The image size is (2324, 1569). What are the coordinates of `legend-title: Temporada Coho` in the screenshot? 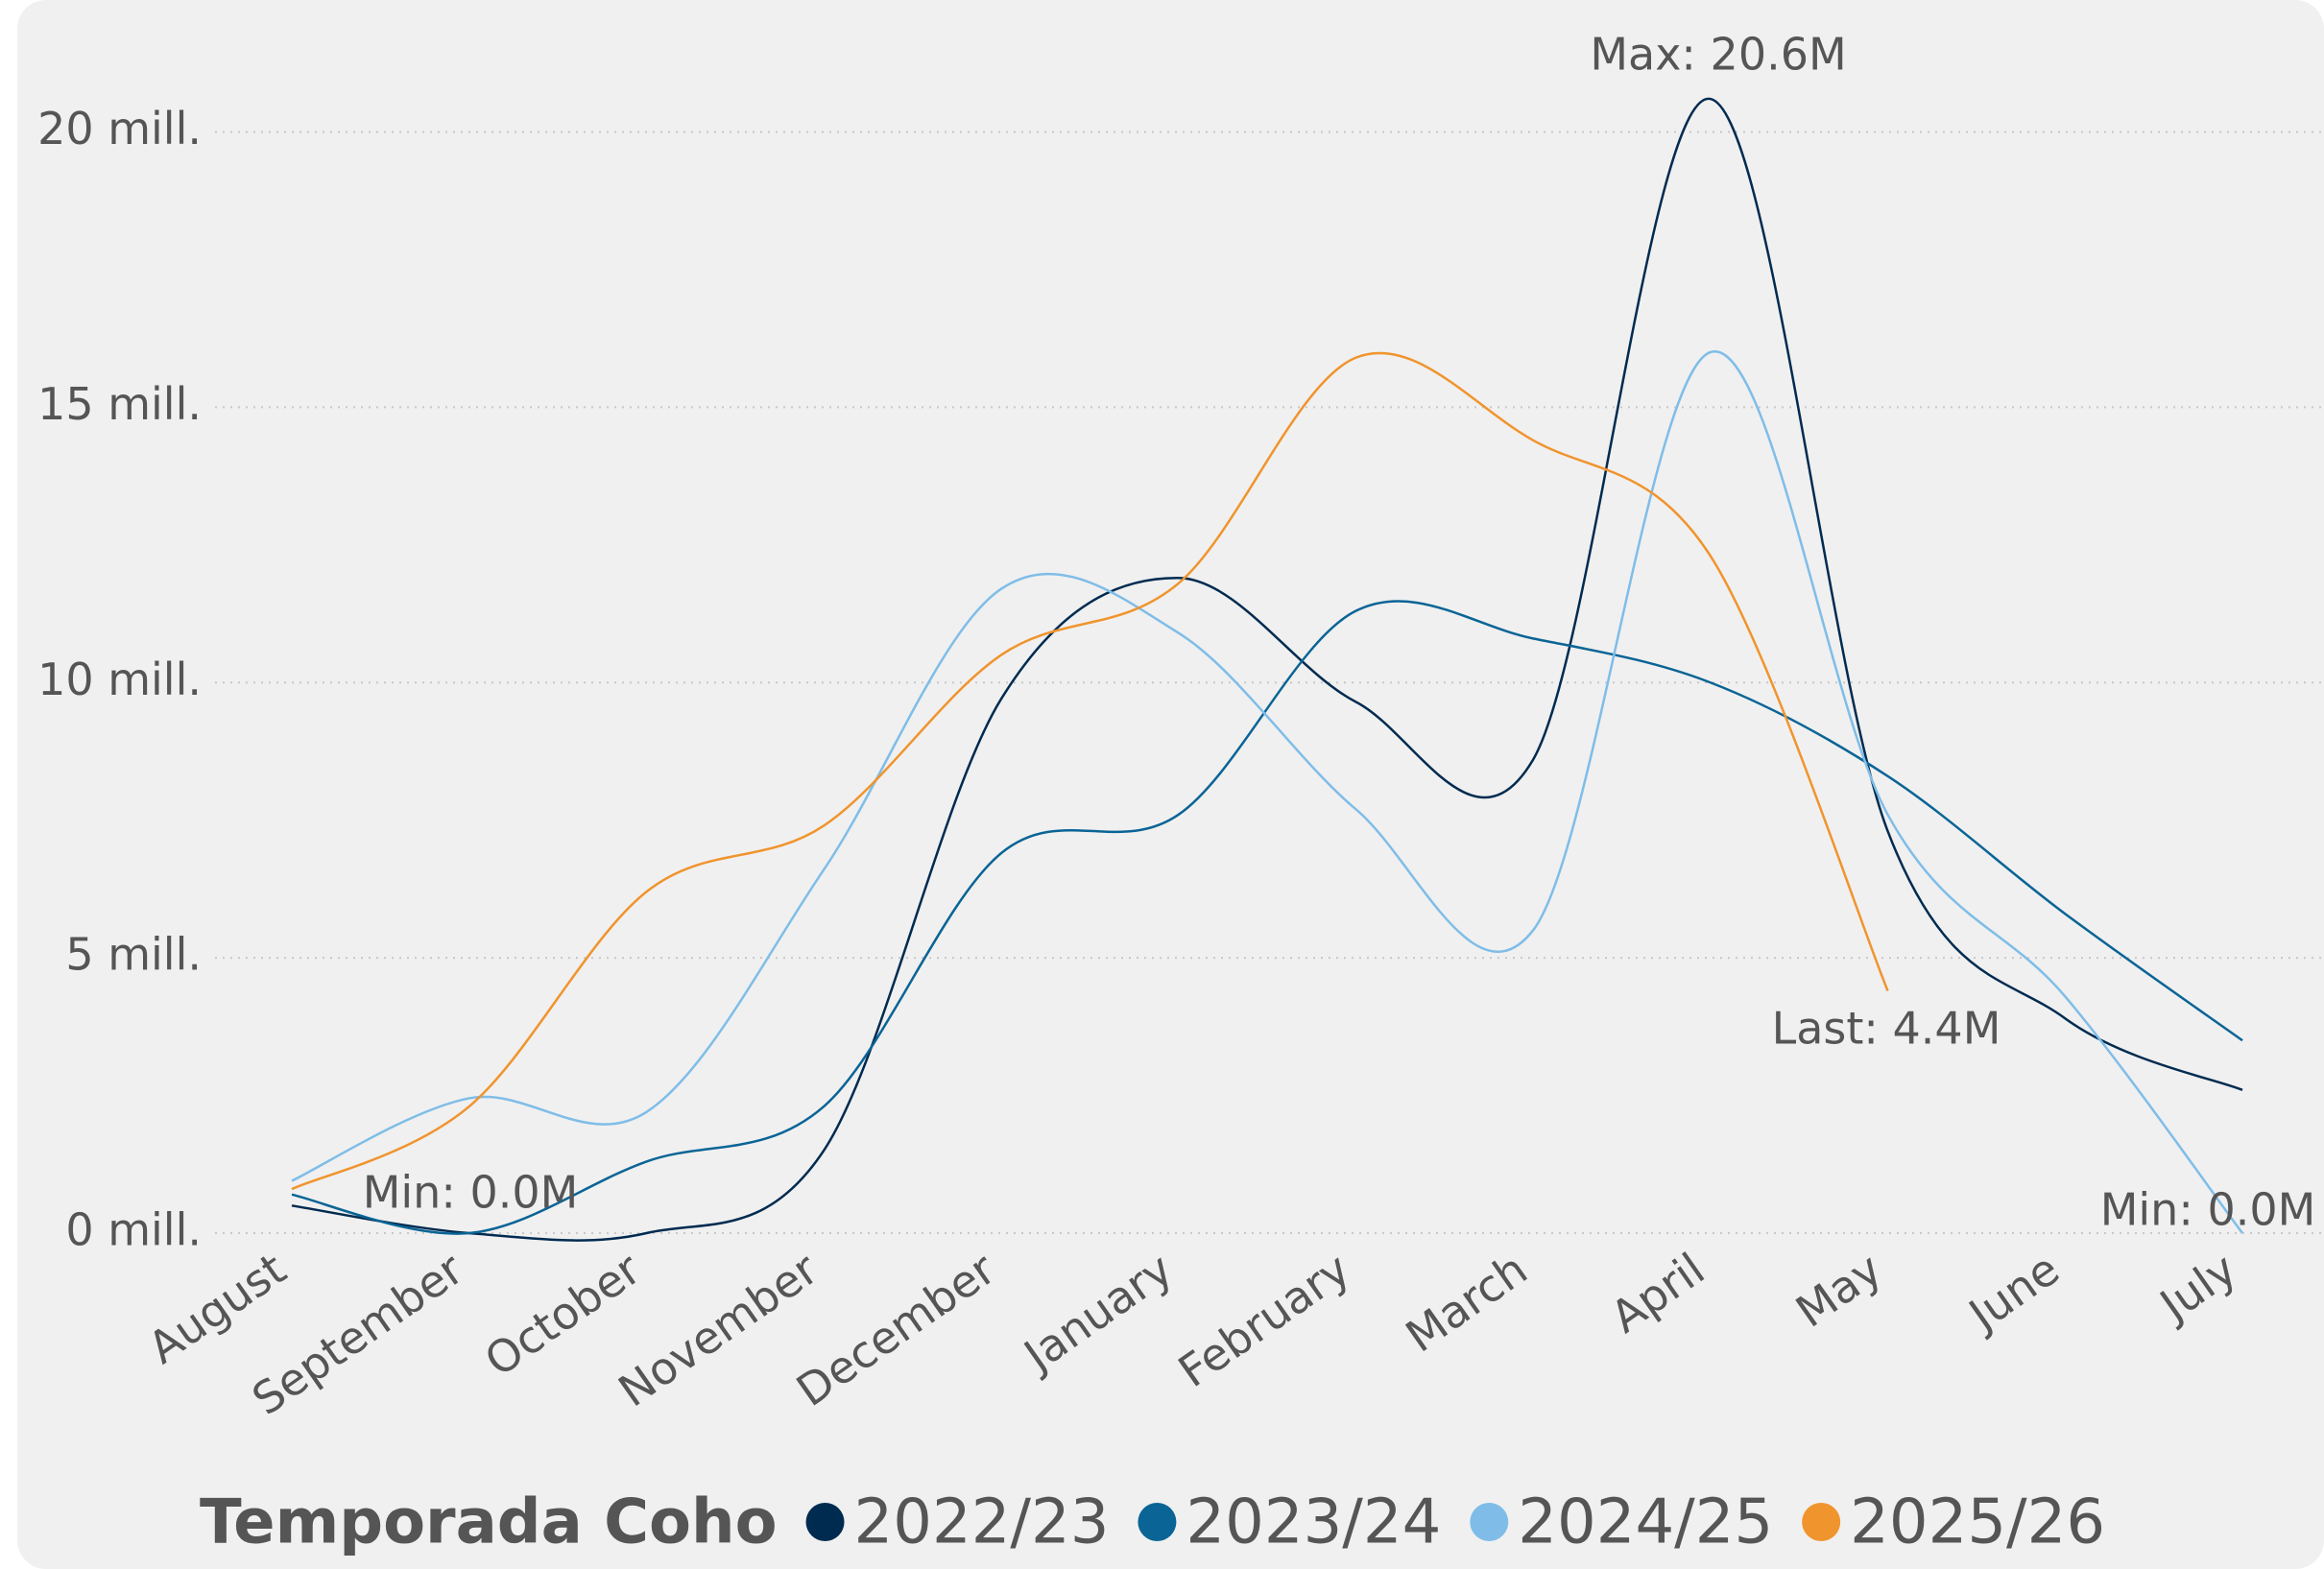 It's located at (489, 1522).